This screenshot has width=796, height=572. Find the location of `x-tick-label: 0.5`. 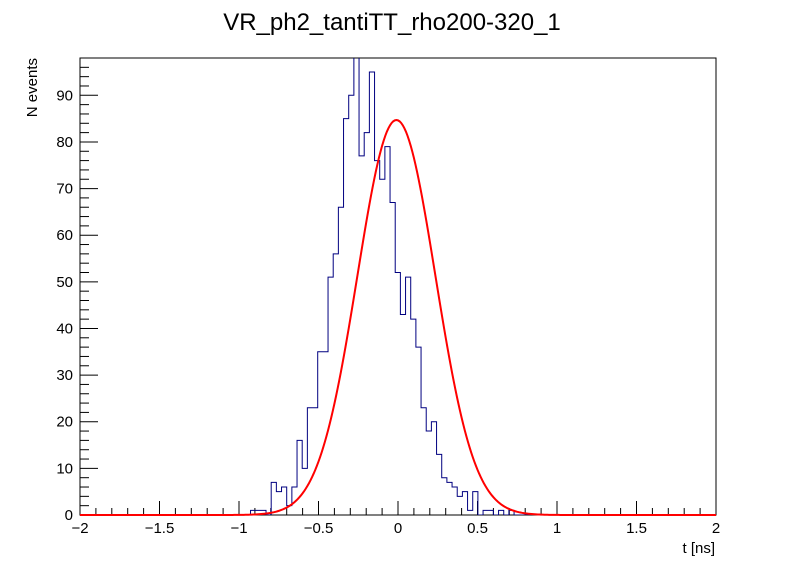

x-tick-label: 0.5 is located at coordinates (477, 528).